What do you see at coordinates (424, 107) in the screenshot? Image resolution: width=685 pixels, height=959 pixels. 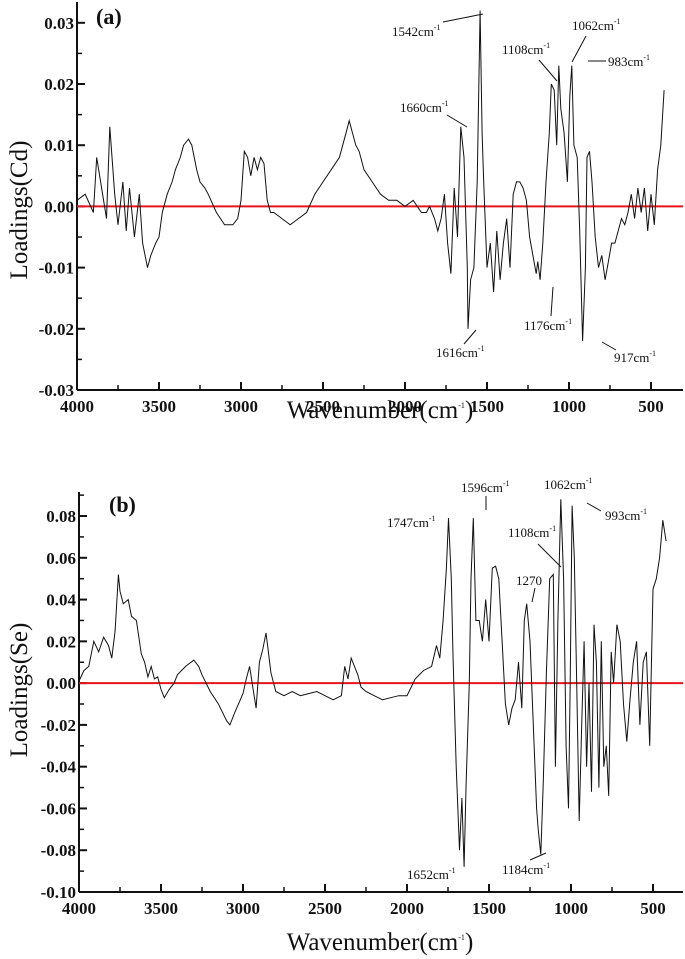 I see `peak-annotation: 1660cm-1` at bounding box center [424, 107].